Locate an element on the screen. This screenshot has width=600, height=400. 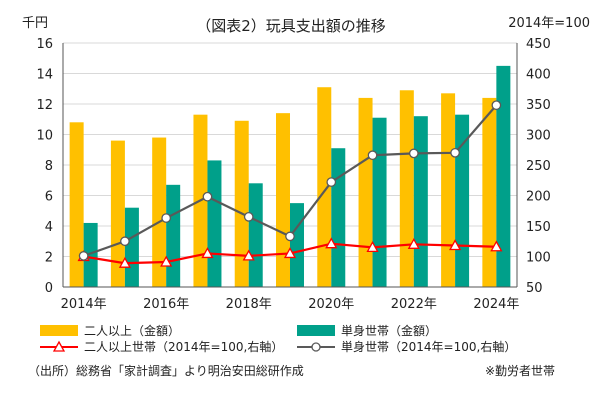
right-tick-label: 50 is located at coordinates (534, 288).